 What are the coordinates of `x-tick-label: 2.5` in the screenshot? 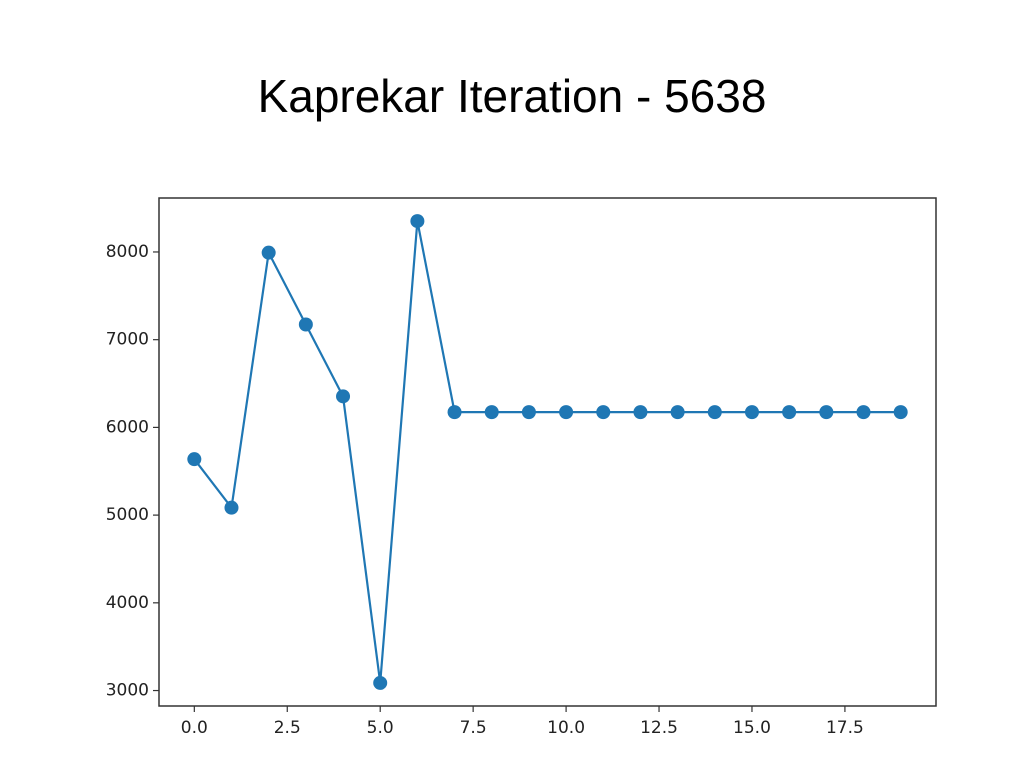 It's located at (287, 728).